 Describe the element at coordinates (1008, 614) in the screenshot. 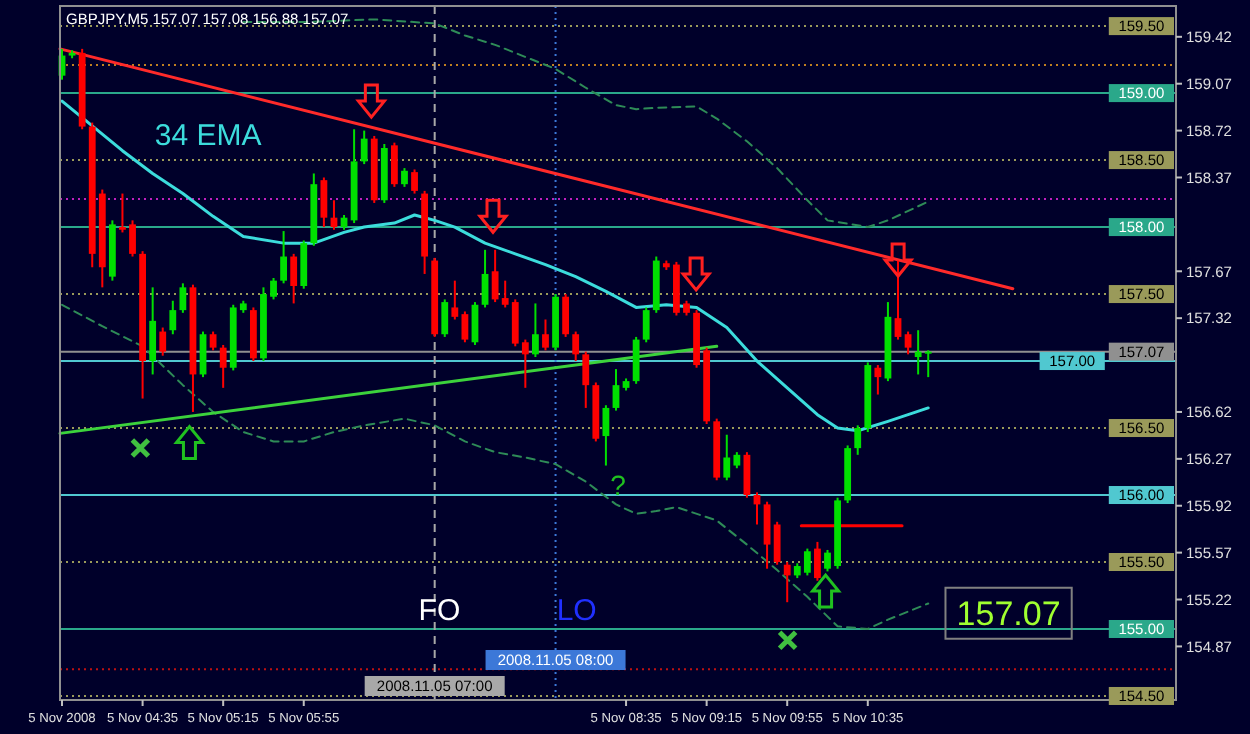

I see `annotation: 157.07` at that location.